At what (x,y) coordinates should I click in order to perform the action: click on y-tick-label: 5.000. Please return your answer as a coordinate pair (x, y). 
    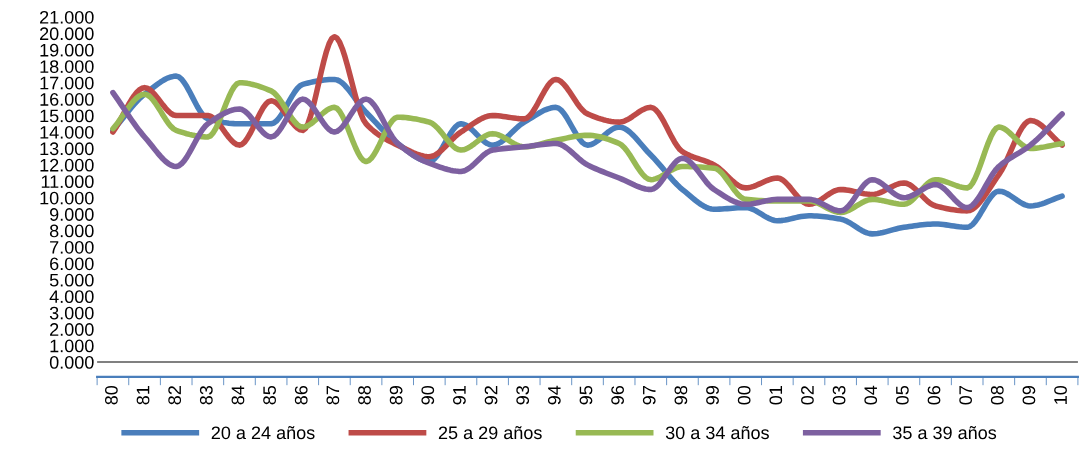
    Looking at the image, I should click on (71, 280).